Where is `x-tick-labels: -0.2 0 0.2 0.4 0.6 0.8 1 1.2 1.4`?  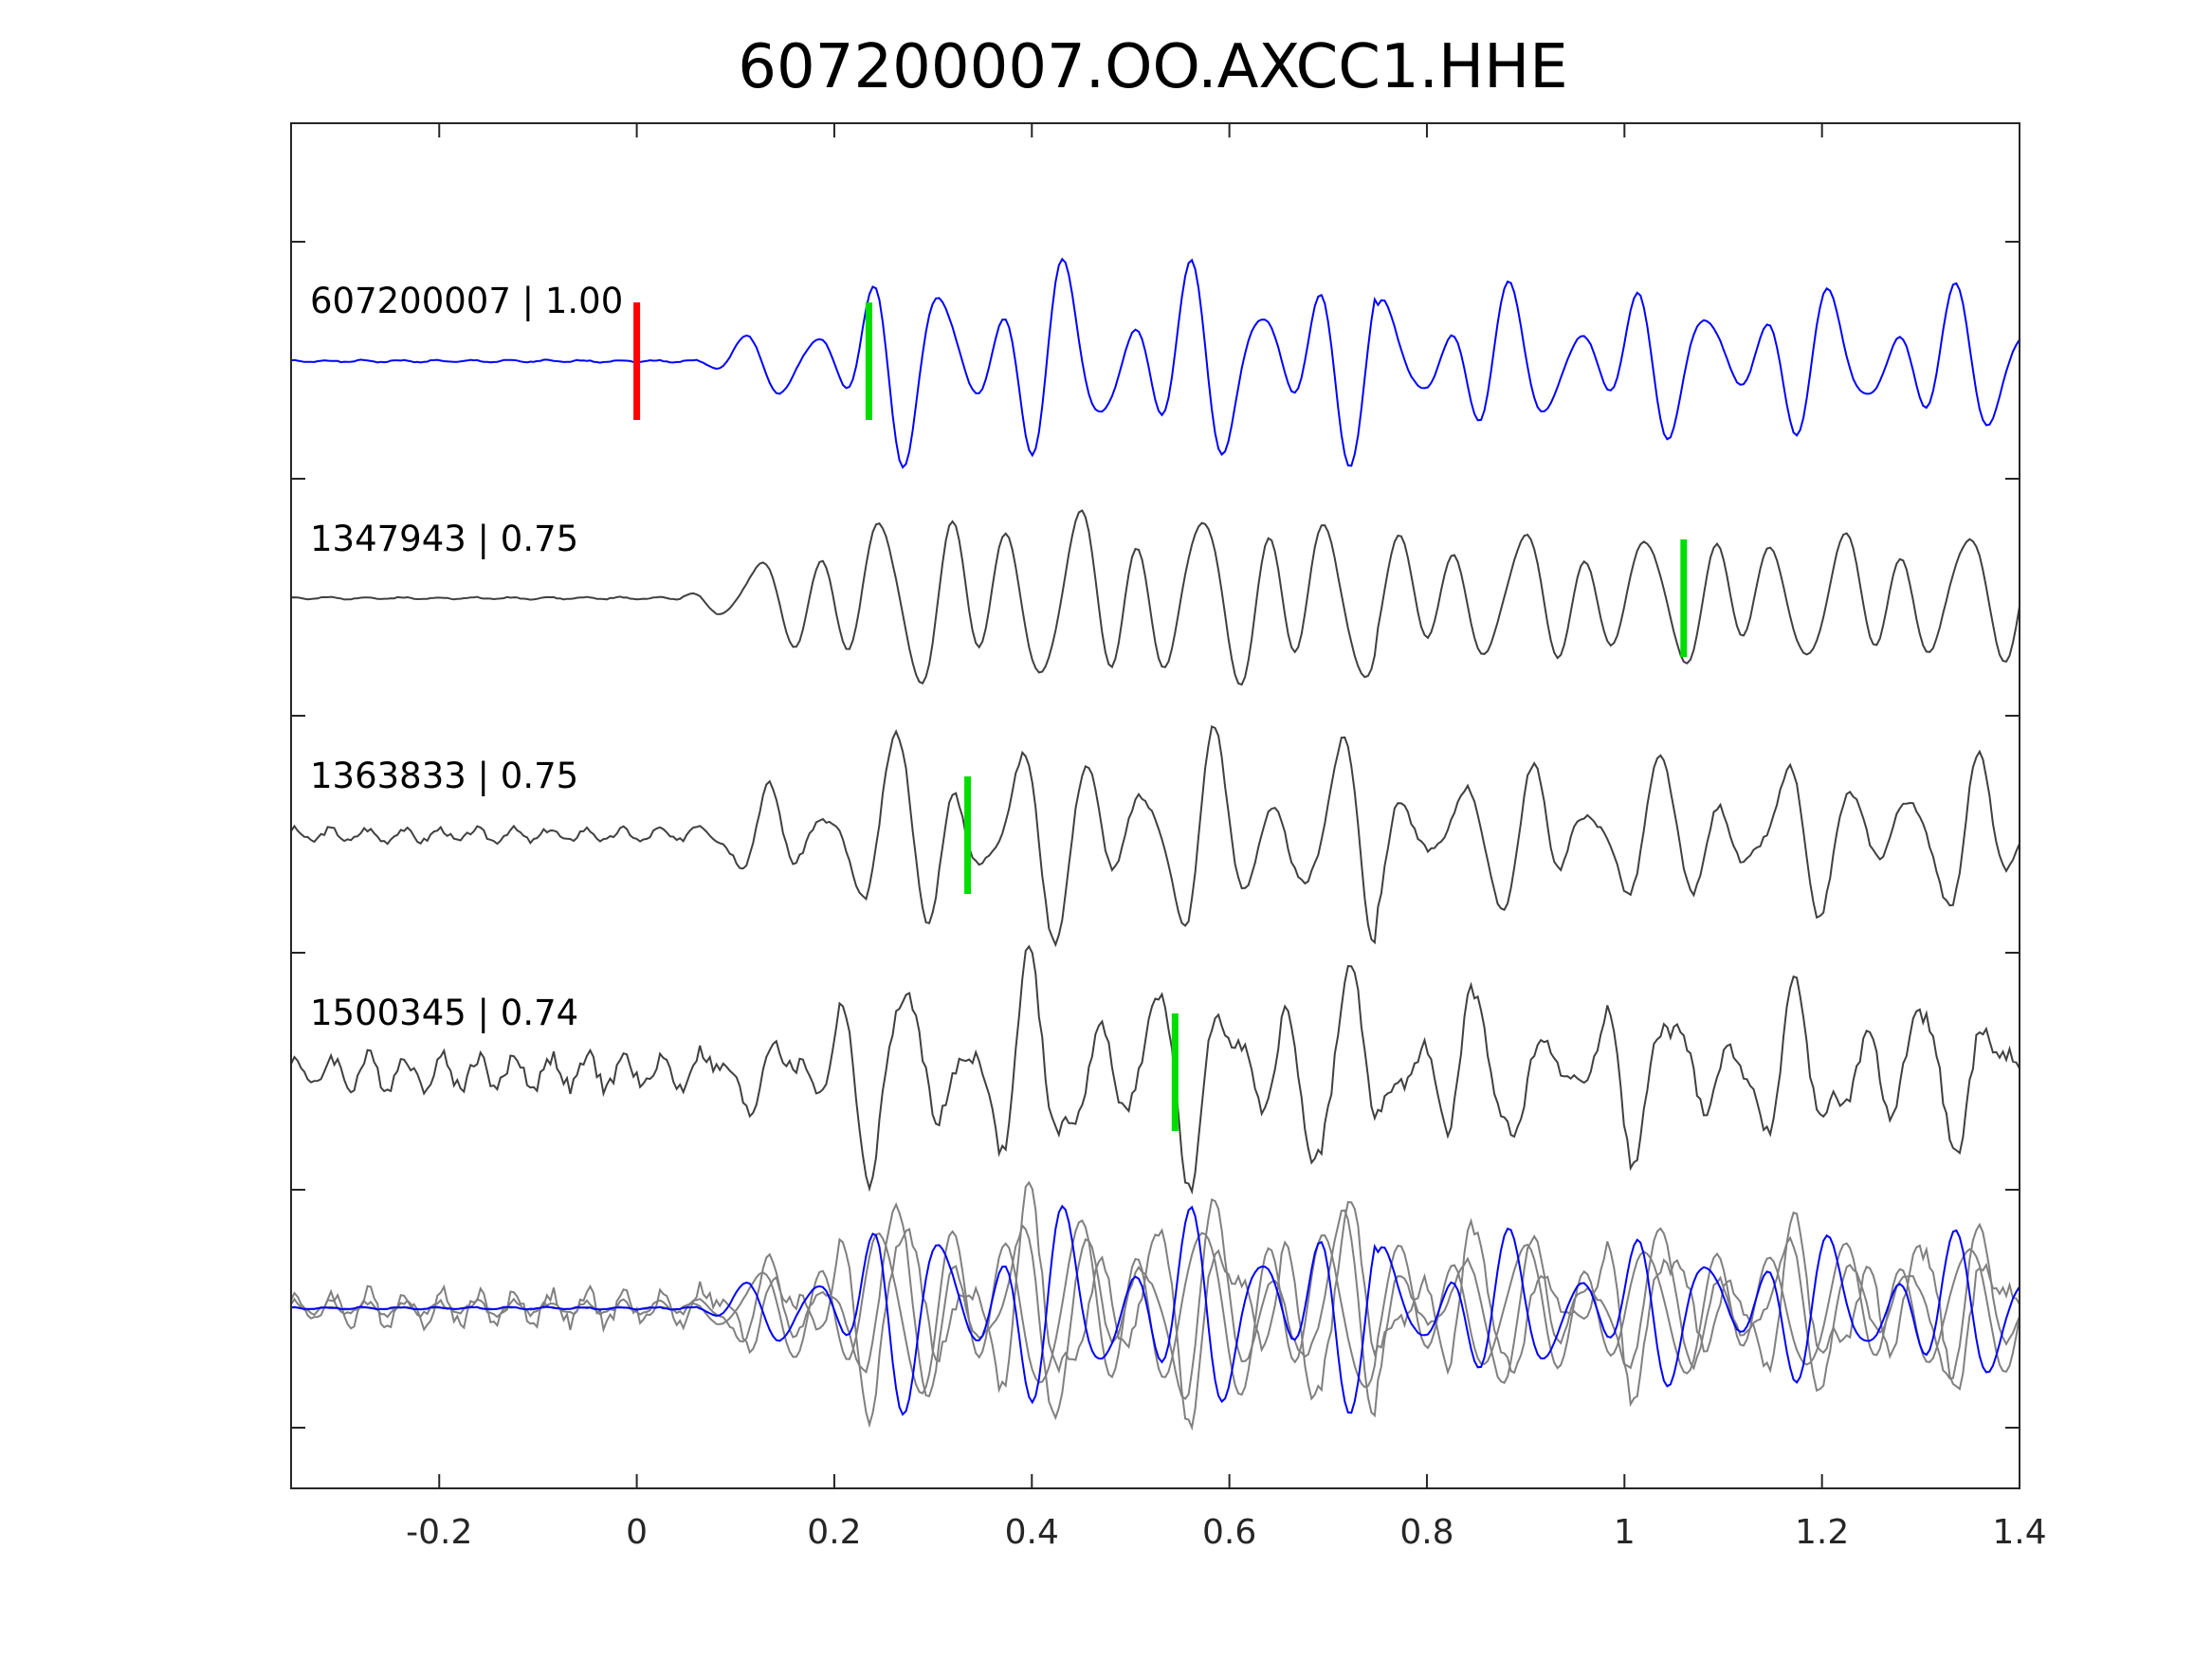
x-tick-labels: -0.2 0 0.2 0.4 0.6 0.8 1 1.2 1.4 is located at coordinates (1226, 1532).